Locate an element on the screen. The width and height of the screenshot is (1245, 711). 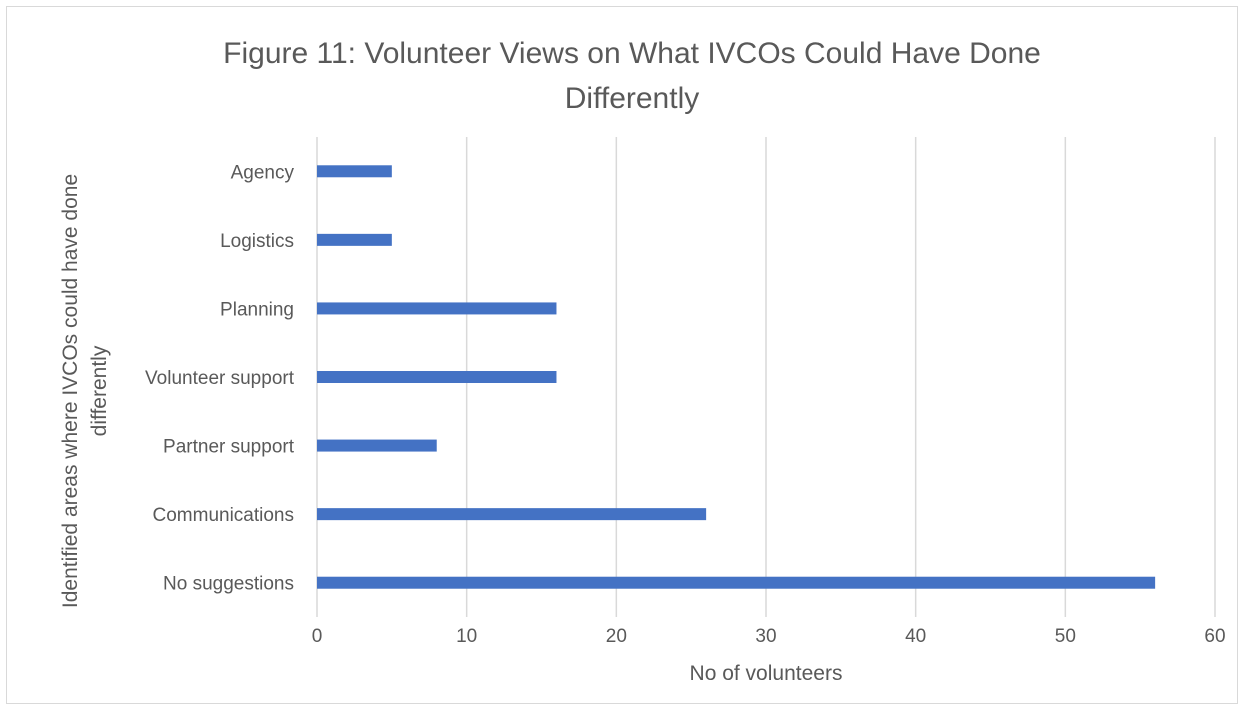
x-tick-label: 40 is located at coordinates (915, 636).